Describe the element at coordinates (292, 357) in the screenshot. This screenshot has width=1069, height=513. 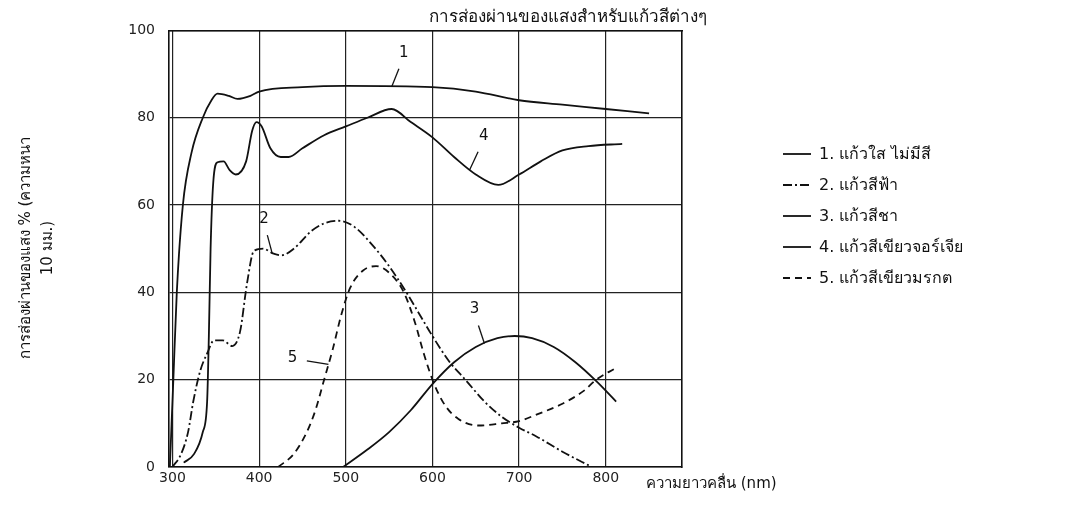
I see `annotation: 5` at that location.